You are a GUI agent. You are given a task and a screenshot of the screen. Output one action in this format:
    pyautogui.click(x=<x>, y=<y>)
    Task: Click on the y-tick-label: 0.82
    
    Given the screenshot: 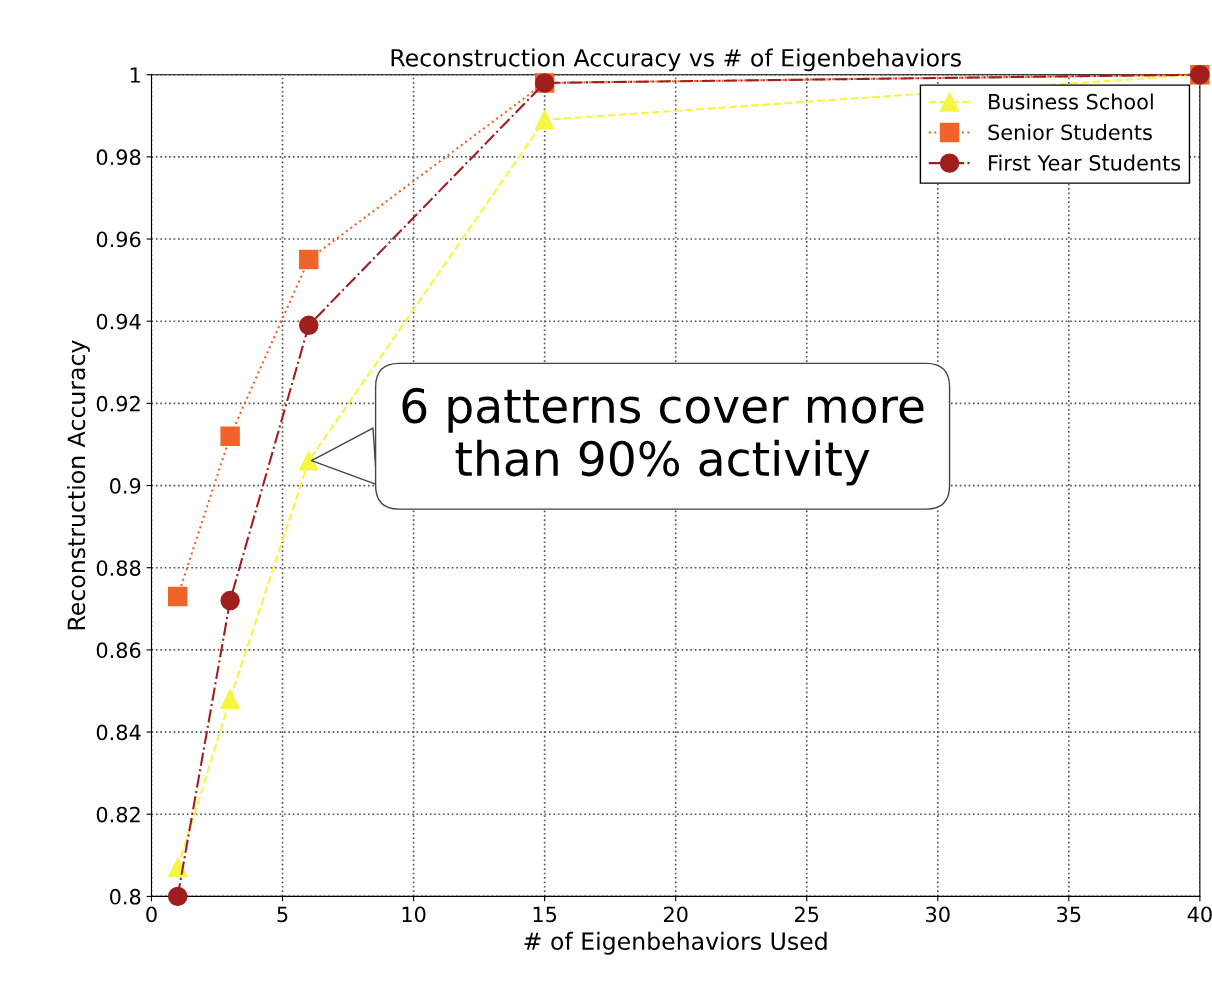 What is the action you would take?
    pyautogui.click(x=118, y=814)
    